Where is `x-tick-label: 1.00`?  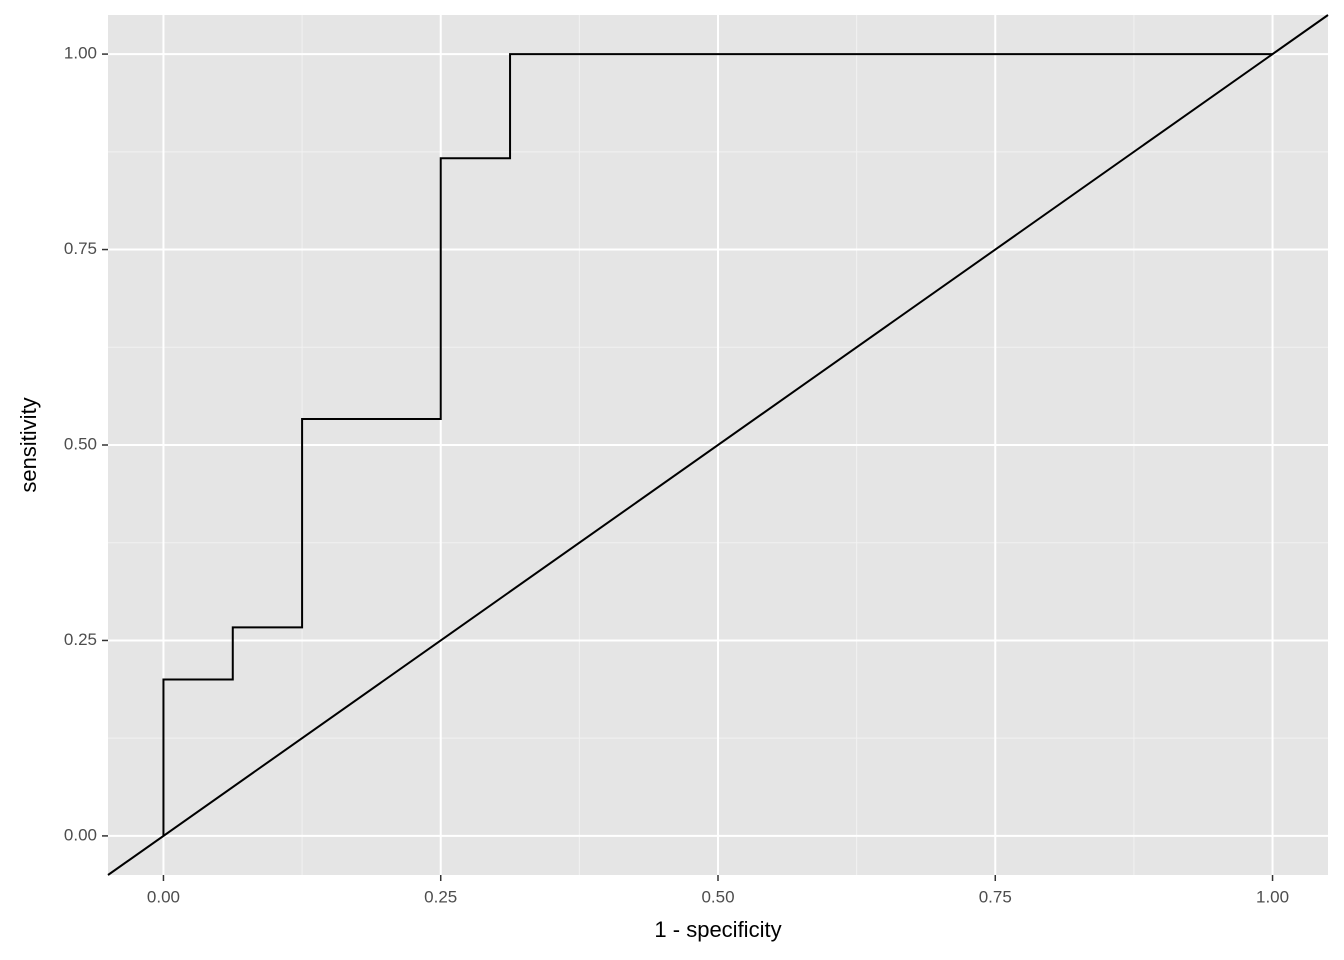
x-tick-label: 1.00 is located at coordinates (1272, 896).